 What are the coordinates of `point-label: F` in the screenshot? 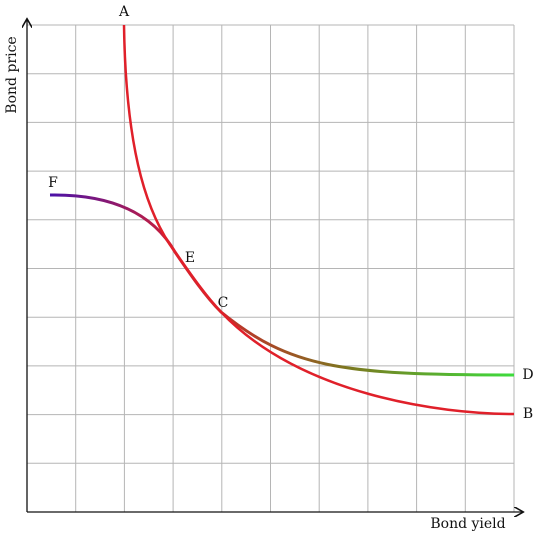 It's located at (53, 183).